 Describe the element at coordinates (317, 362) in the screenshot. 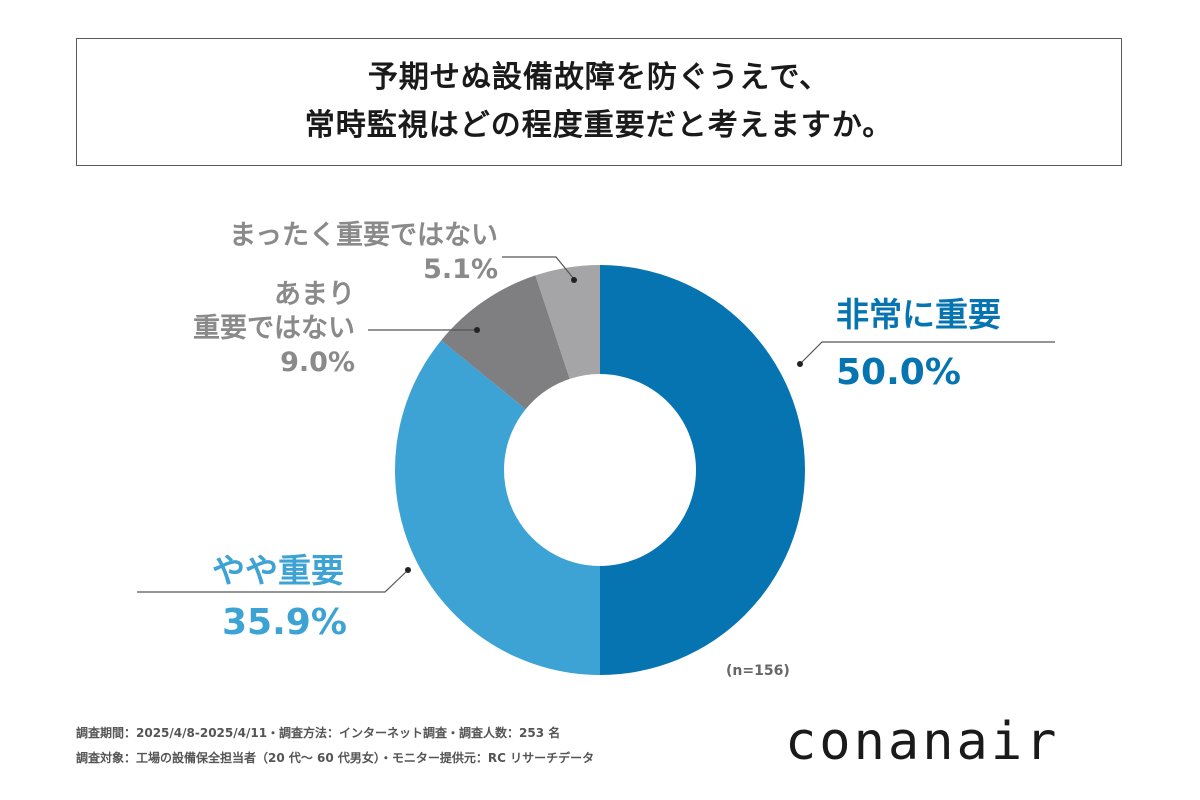

I see `label-not-very-important-value: 9.0%` at that location.